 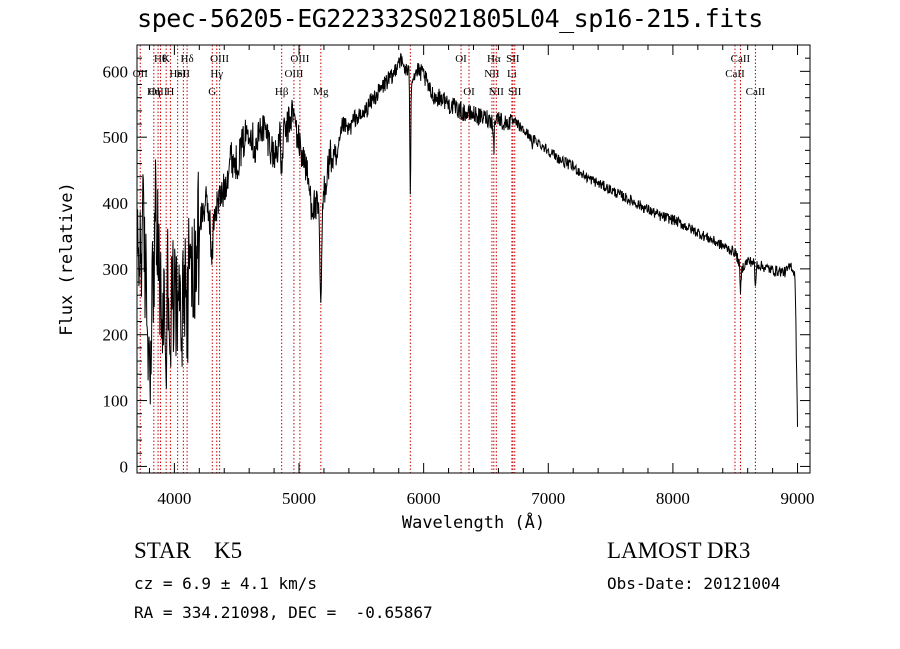 I want to click on y-tick-label: 300, so click(x=116, y=269).